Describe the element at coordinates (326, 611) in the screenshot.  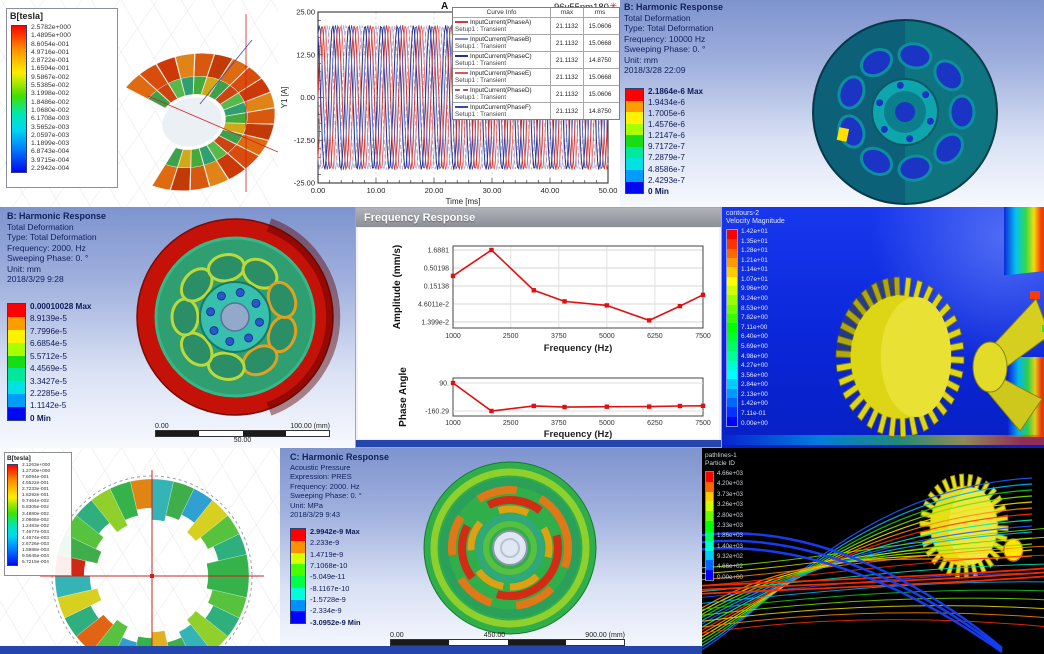
I see `legend-value: -2.334e-9` at that location.